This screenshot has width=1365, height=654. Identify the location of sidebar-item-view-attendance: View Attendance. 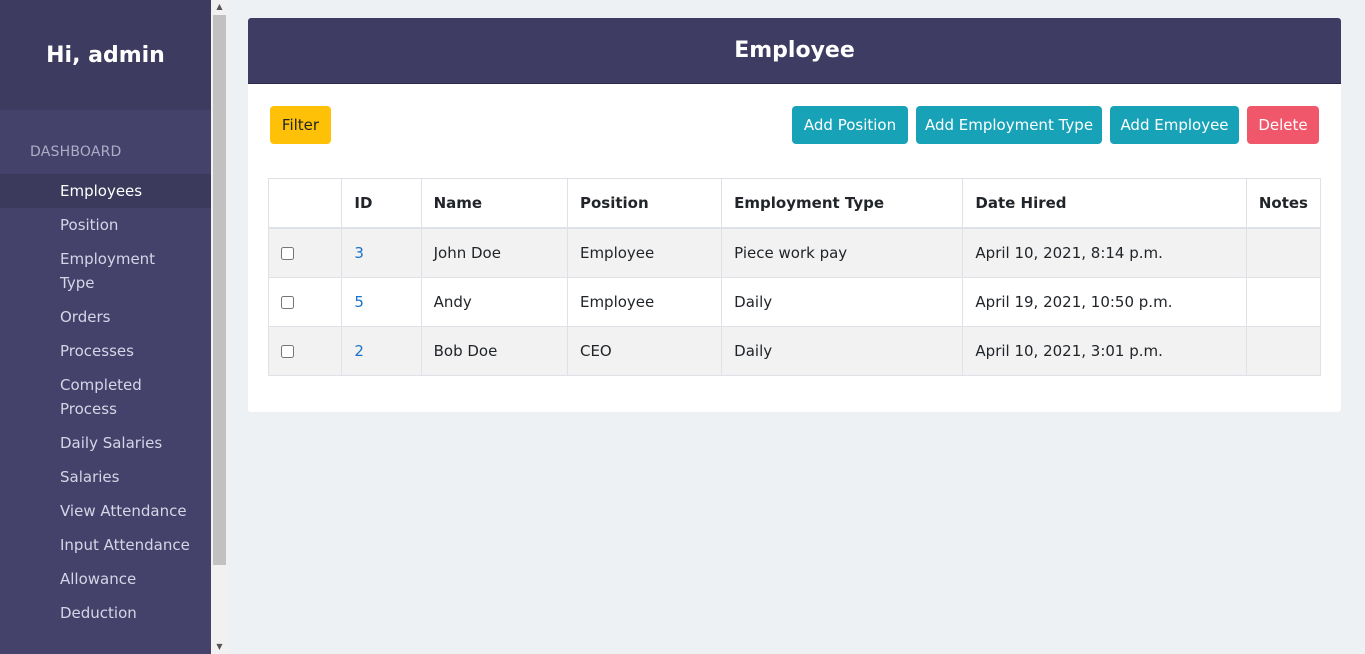
(123, 511).